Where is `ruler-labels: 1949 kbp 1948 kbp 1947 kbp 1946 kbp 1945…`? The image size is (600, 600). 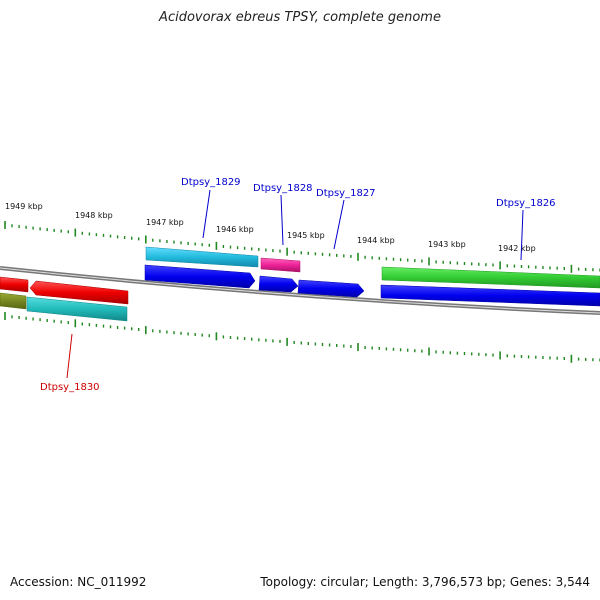
ruler-labels: 1949 kbp 1948 kbp 1947 kbp 1946 kbp 1945… is located at coordinates (270, 227).